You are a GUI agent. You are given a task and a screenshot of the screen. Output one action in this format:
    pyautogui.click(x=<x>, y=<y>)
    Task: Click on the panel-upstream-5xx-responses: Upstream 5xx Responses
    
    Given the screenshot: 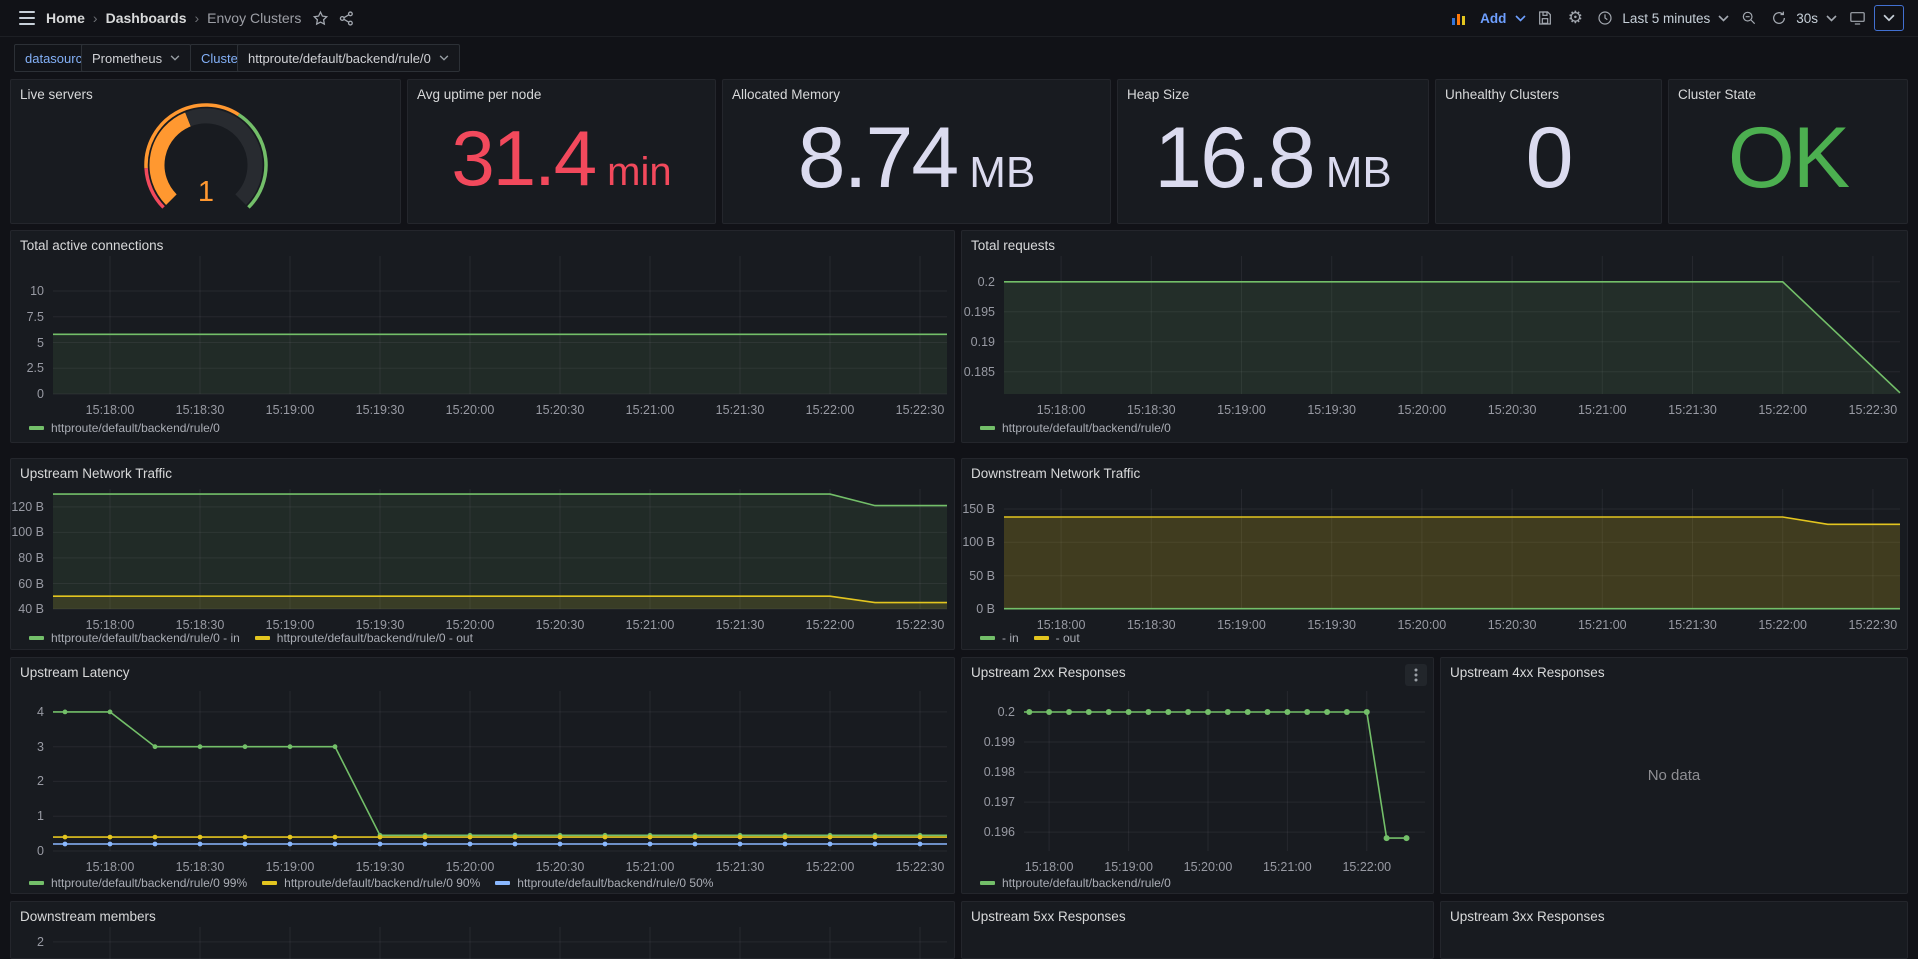 What is the action you would take?
    pyautogui.click(x=1197, y=930)
    